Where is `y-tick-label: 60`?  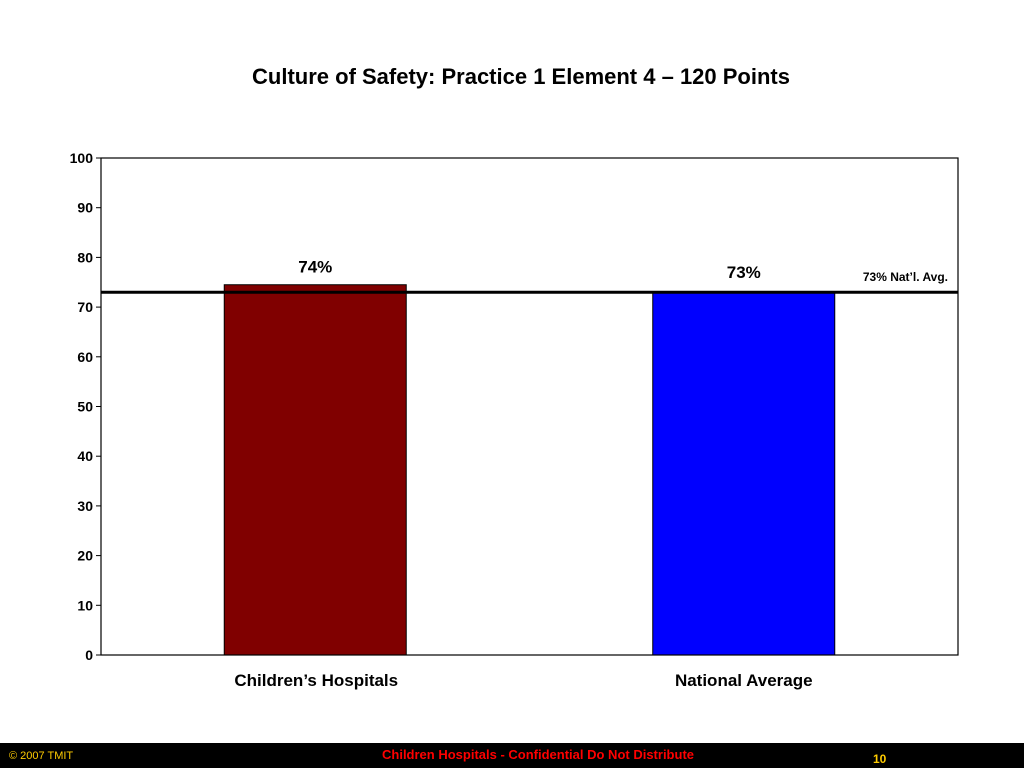
y-tick-label: 60 is located at coordinates (85, 357).